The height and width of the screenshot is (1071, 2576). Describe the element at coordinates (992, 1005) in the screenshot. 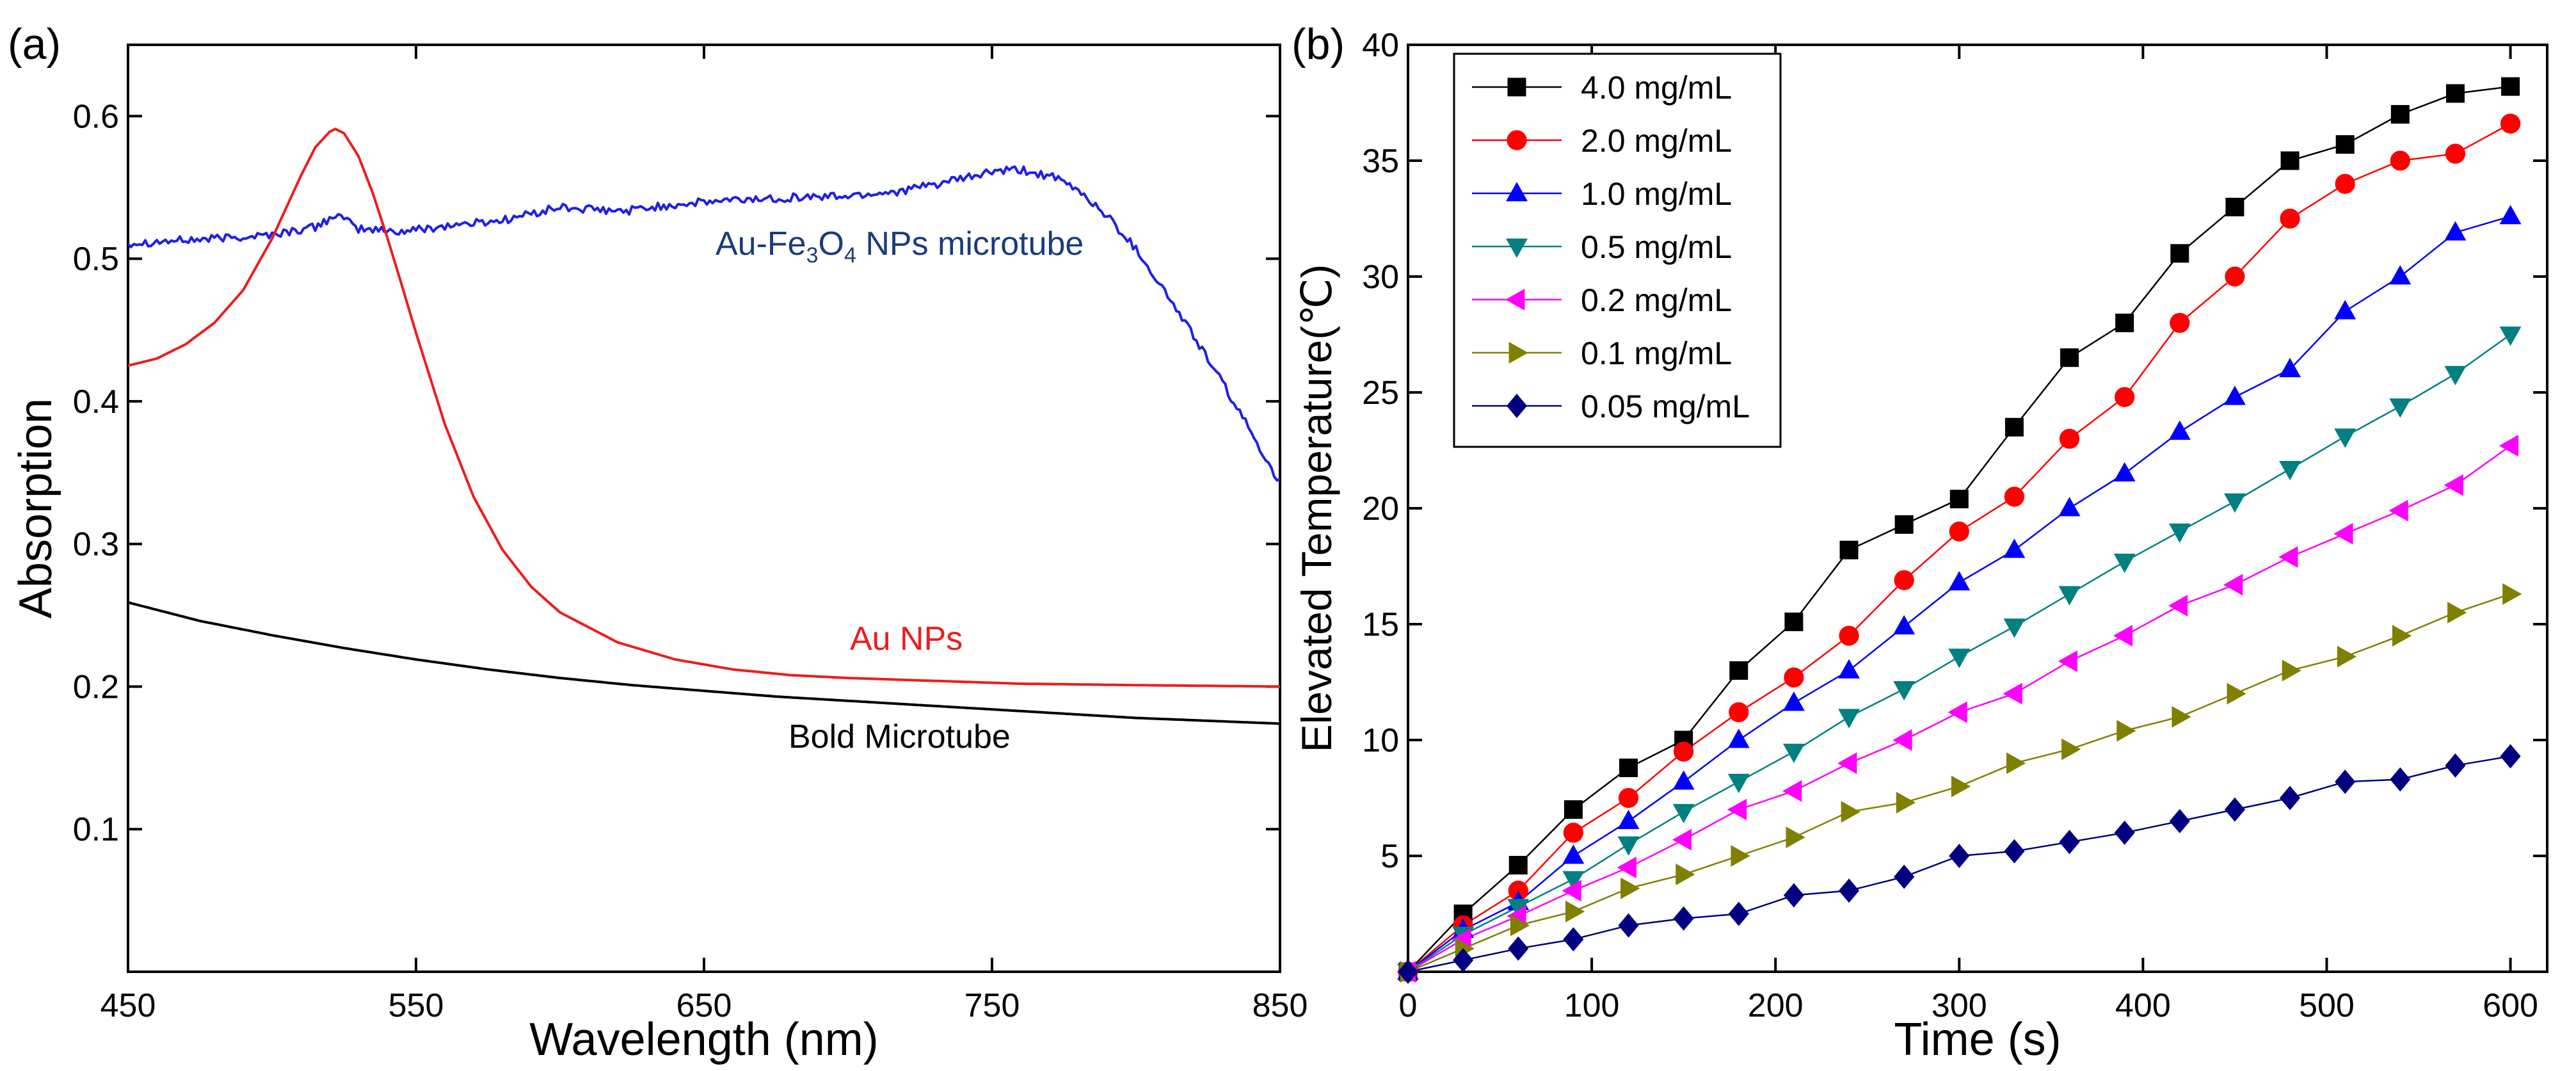

I see `x-tick-label: 750` at that location.